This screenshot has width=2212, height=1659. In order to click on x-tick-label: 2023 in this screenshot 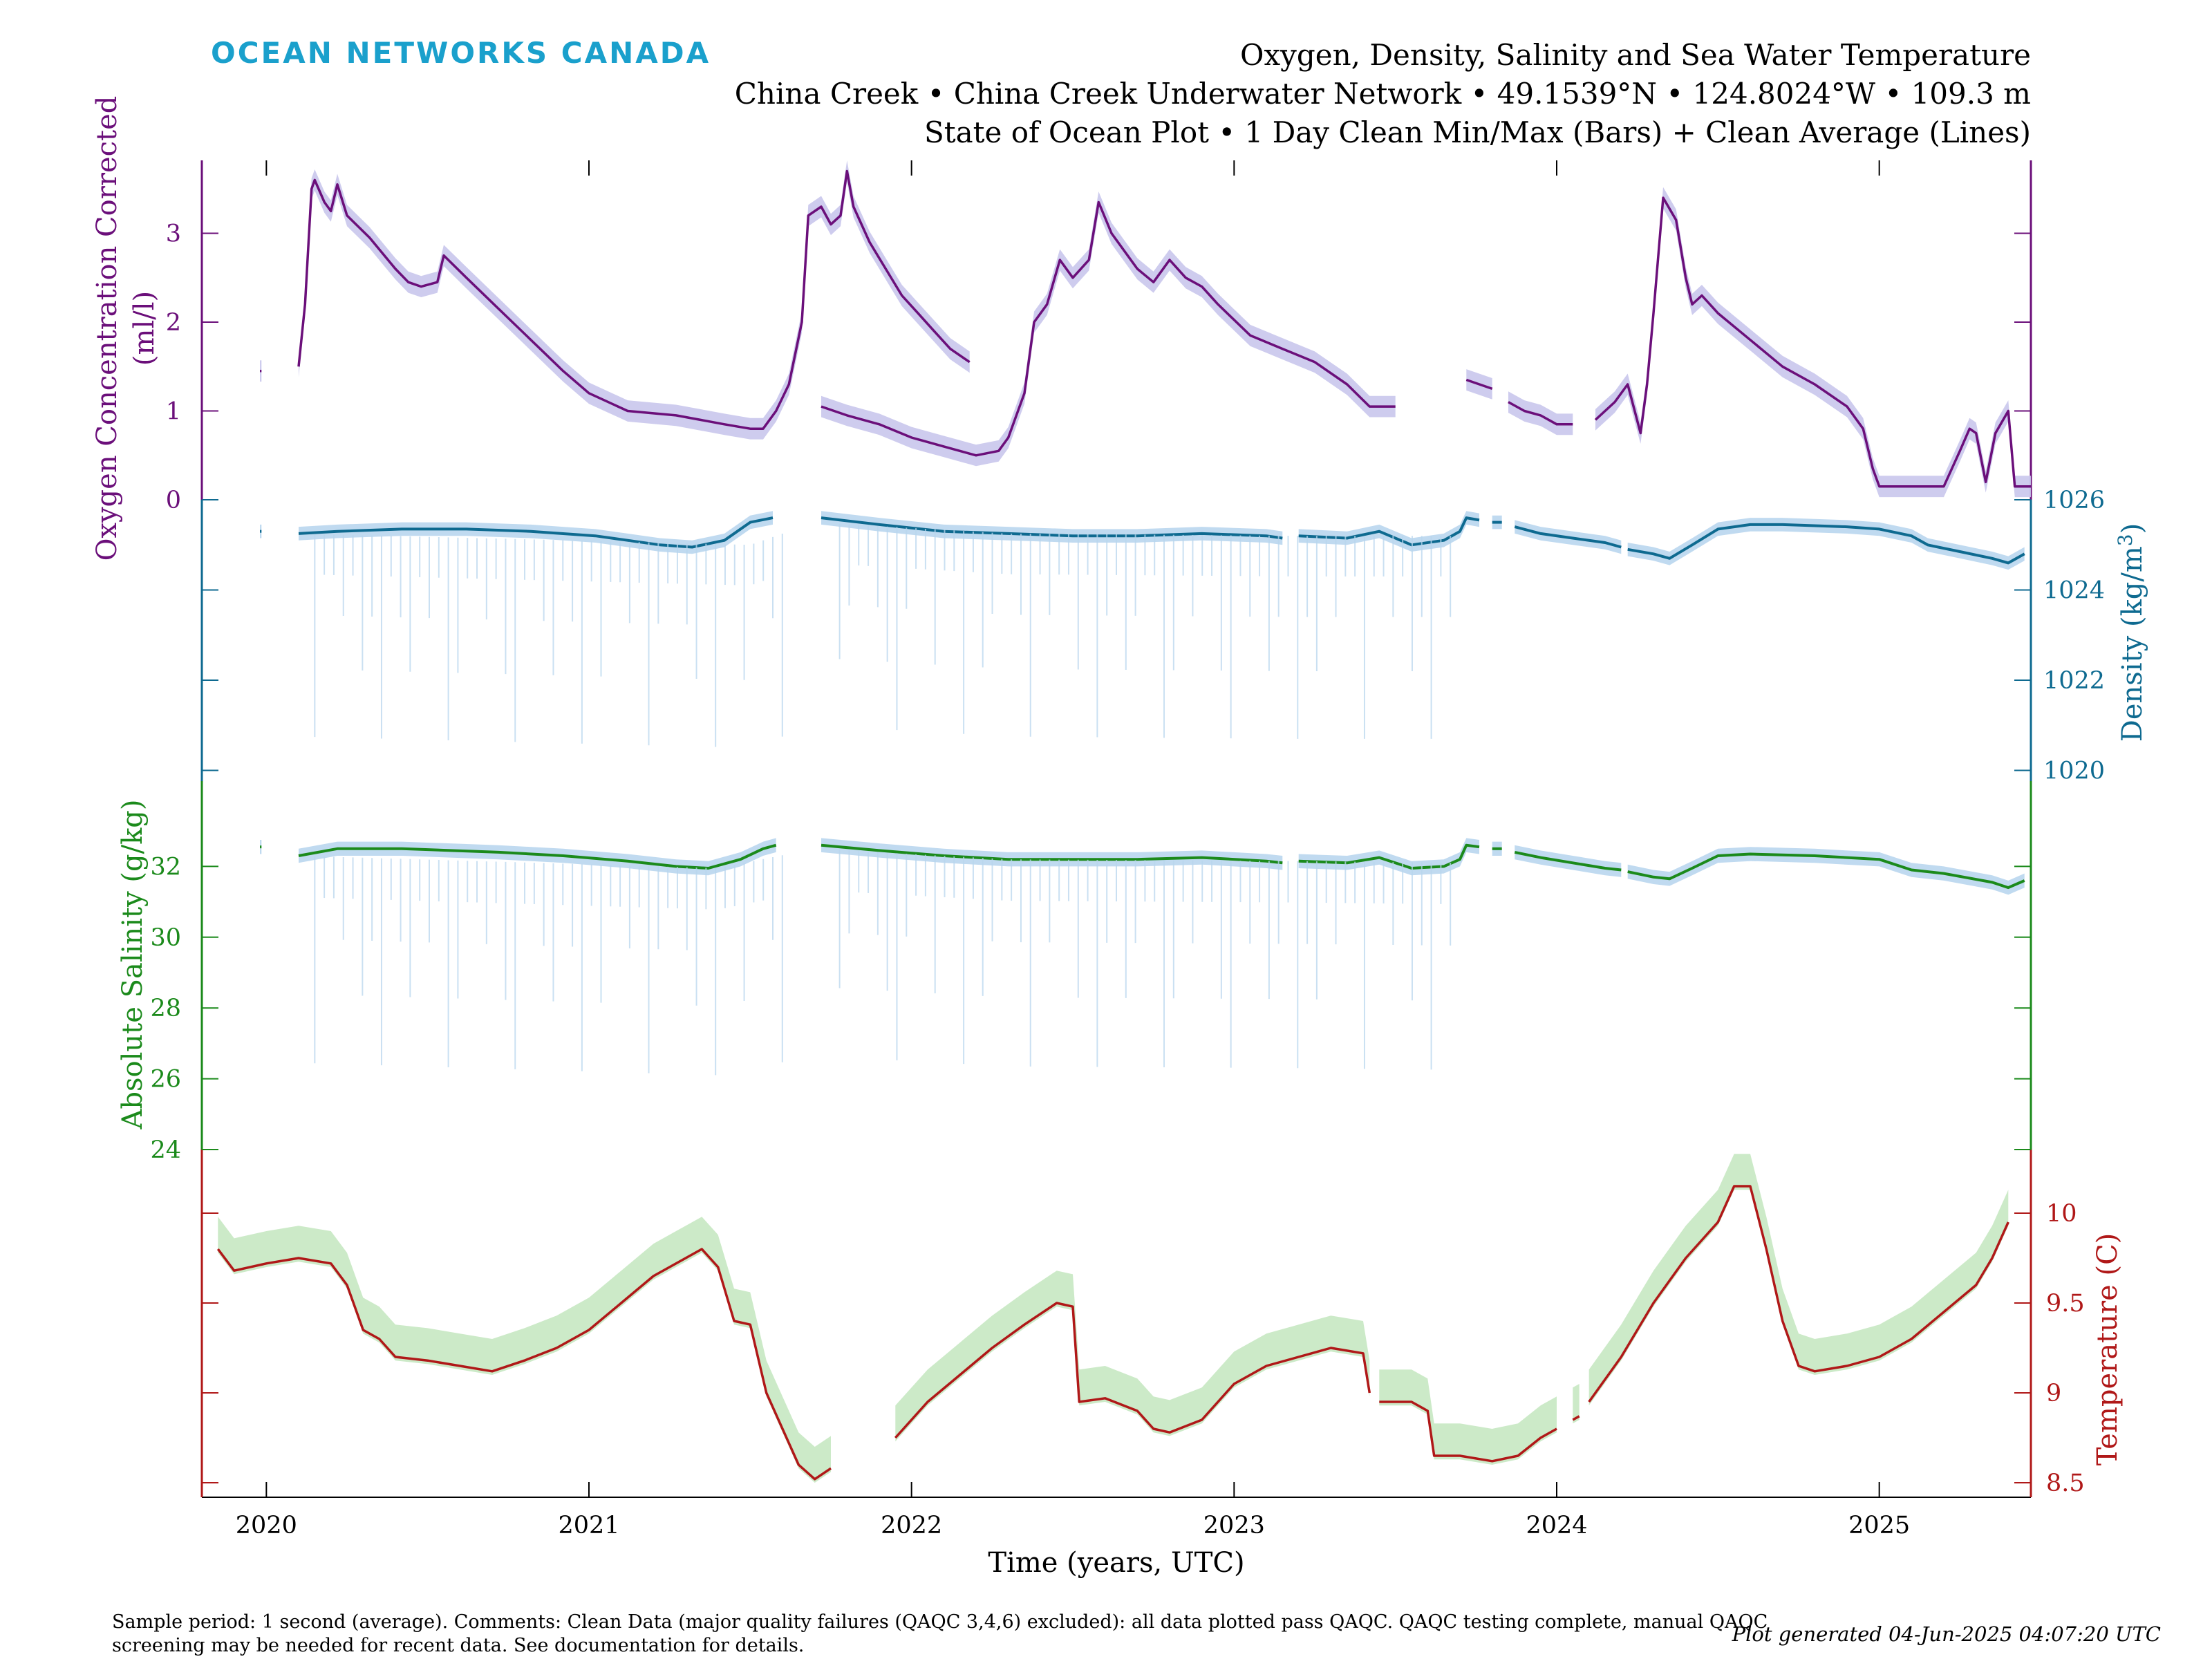, I will do `click(1234, 1525)`.